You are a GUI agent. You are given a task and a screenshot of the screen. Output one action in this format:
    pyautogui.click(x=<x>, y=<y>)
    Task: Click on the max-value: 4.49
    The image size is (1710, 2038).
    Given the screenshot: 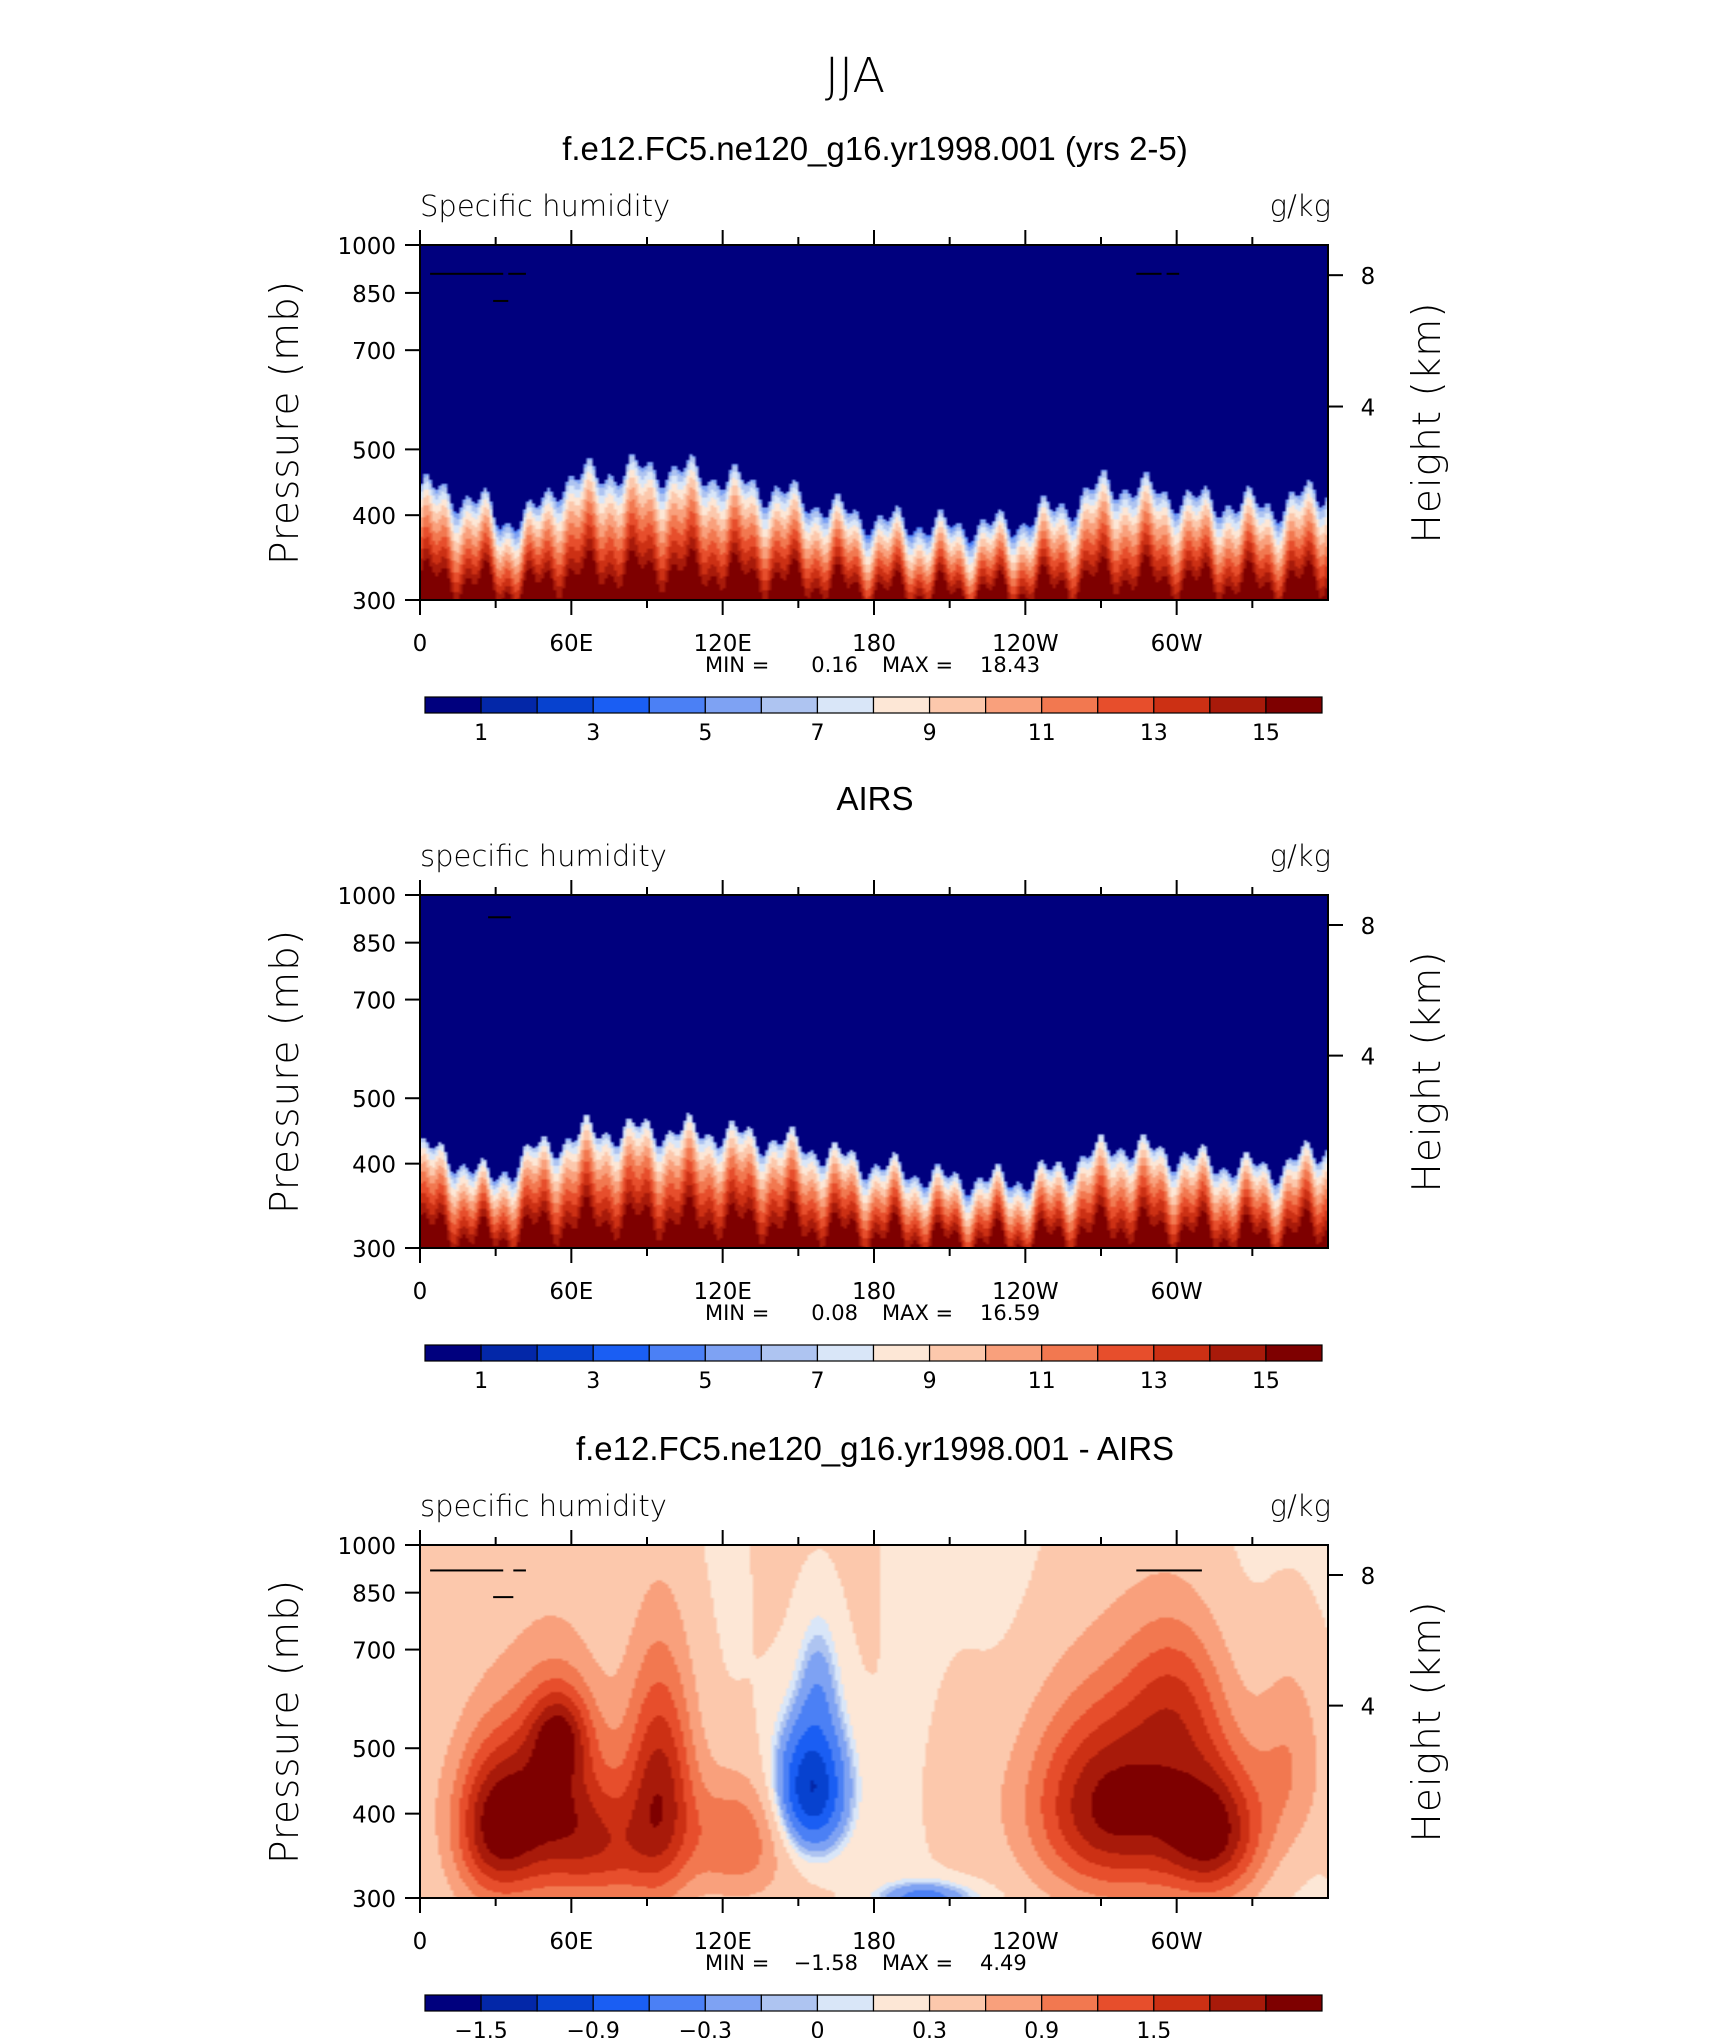 What is the action you would take?
    pyautogui.click(x=1003, y=1963)
    